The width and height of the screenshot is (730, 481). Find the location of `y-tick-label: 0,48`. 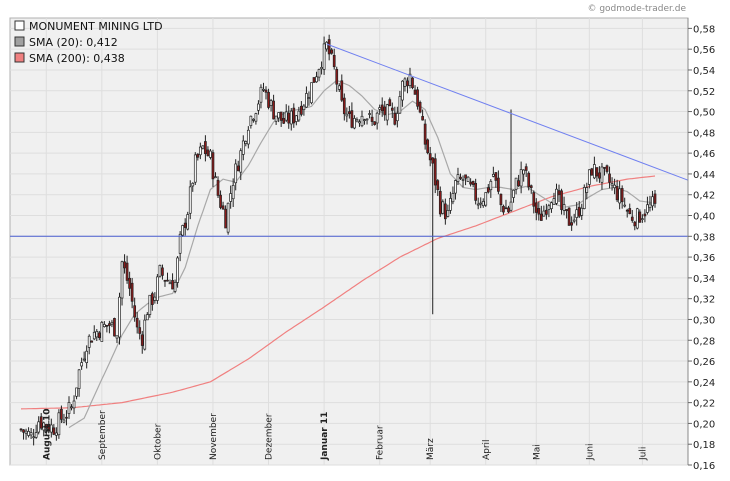

y-tick-label: 0,48 is located at coordinates (704, 133).